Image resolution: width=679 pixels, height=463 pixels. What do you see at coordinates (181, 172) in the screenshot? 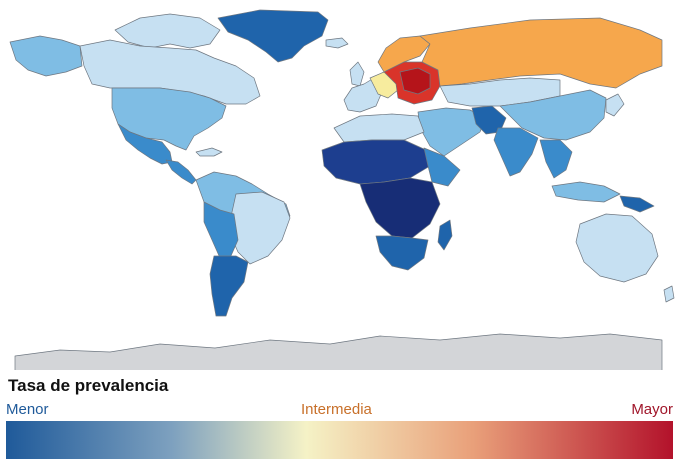
I see `region-central-america` at bounding box center [181, 172].